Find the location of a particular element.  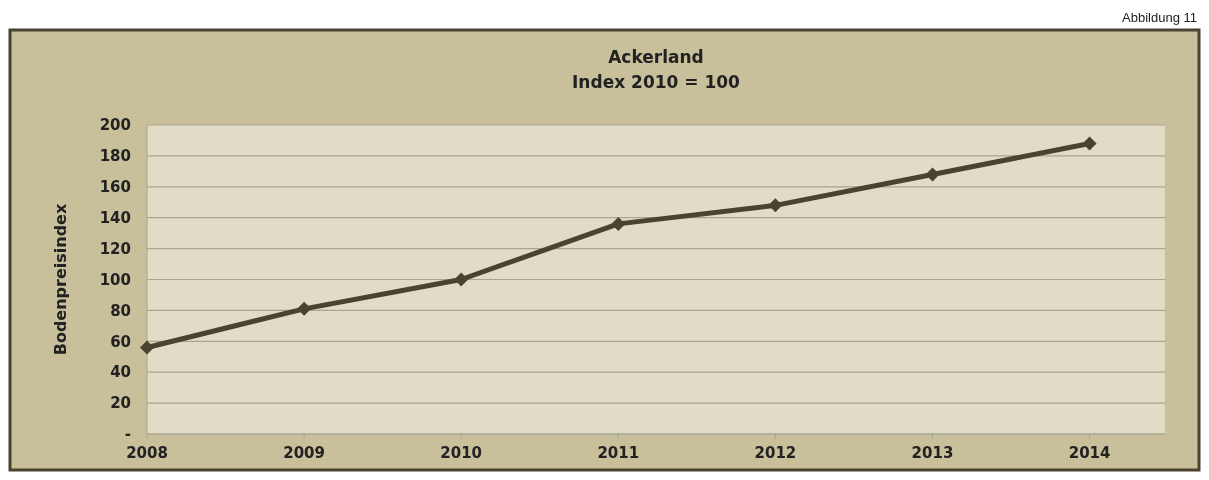

y-tick-label: 140 is located at coordinates (115, 217).